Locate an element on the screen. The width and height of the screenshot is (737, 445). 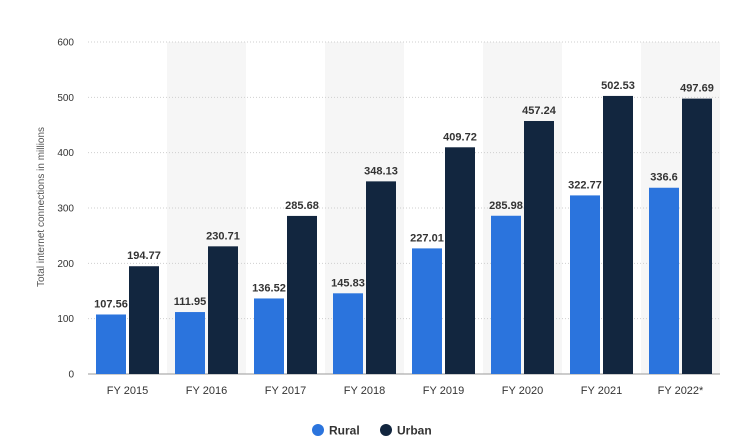
data-label: 194.77 is located at coordinates (144, 256).